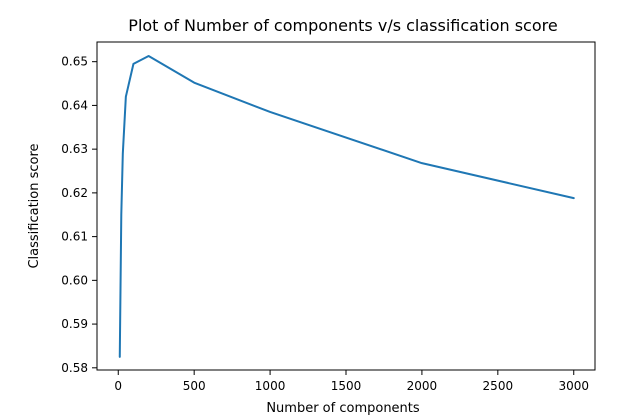 This screenshot has width=630, height=420. I want to click on y-tick-label: 0.61, so click(74, 237).